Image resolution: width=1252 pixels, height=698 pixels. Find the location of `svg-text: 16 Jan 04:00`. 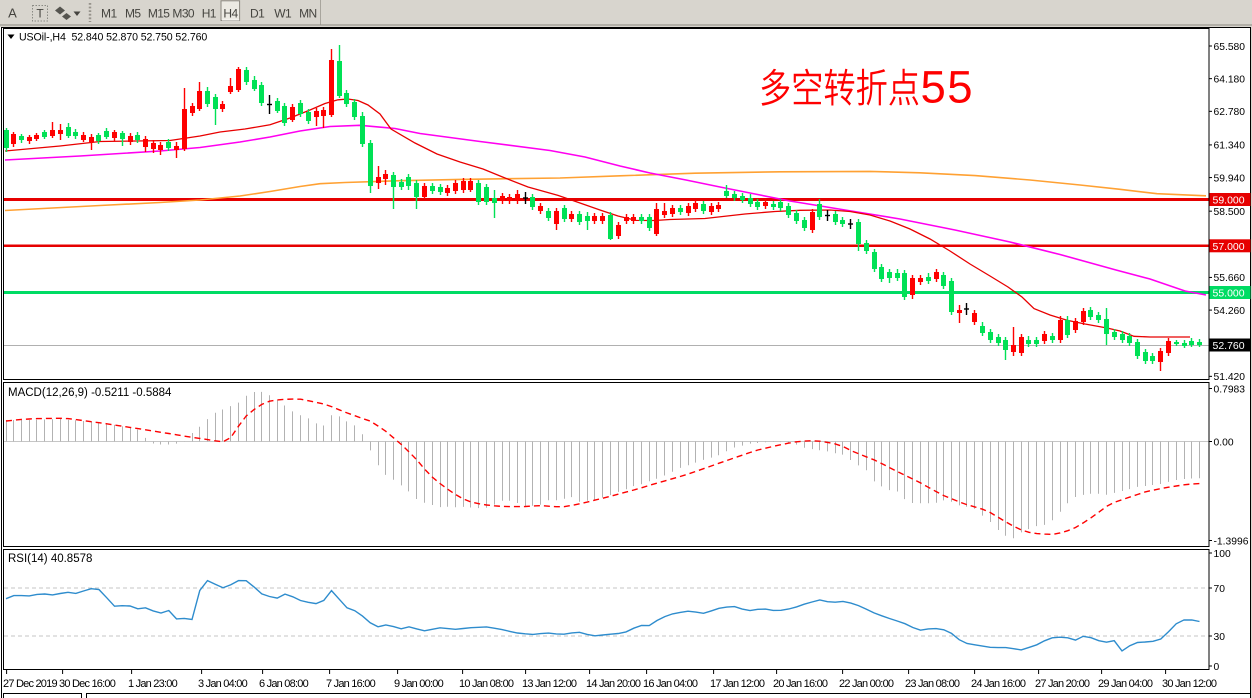

svg-text: 16 Jan 04:00 is located at coordinates (670, 684).